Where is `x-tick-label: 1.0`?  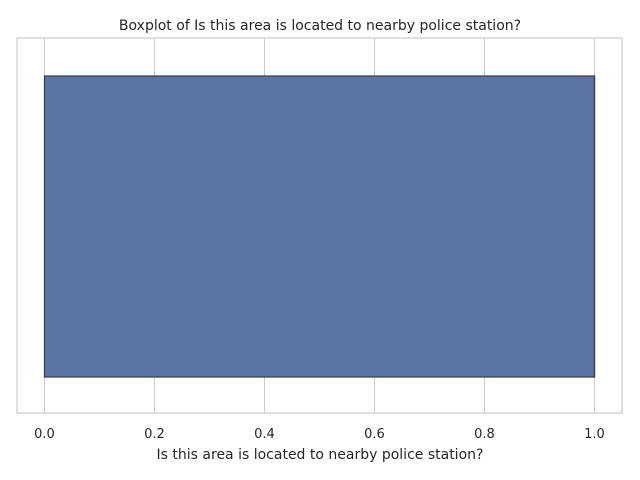
x-tick-label: 1.0 is located at coordinates (594, 434).